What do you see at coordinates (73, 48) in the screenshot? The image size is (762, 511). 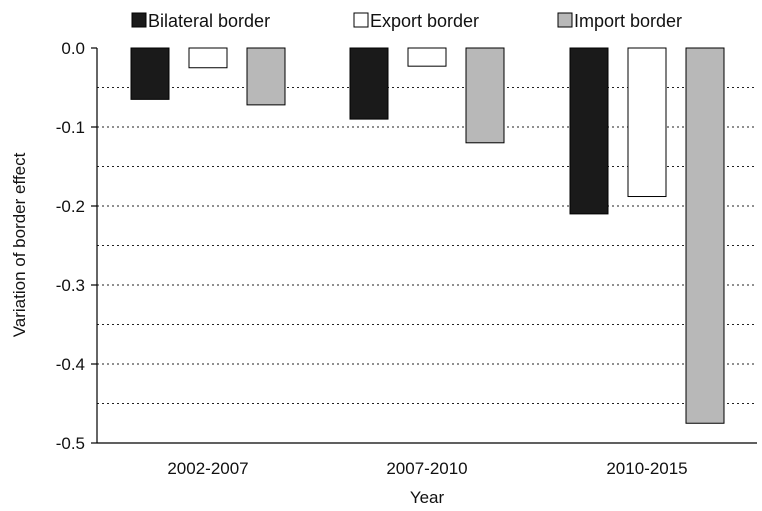 I see `y-tick-label: 0.0` at bounding box center [73, 48].